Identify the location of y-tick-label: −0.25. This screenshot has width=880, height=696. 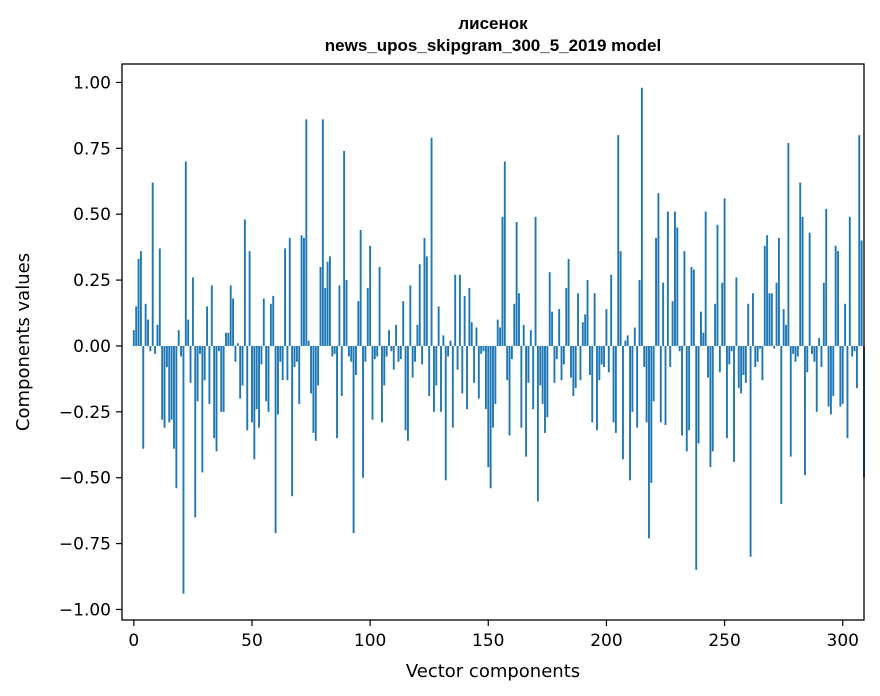
(85, 413).